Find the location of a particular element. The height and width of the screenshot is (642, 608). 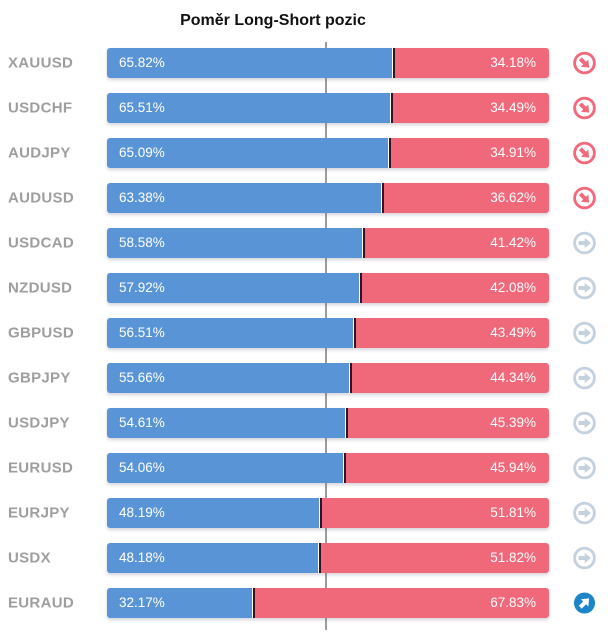

short-segment: 45.39% is located at coordinates (448, 422).